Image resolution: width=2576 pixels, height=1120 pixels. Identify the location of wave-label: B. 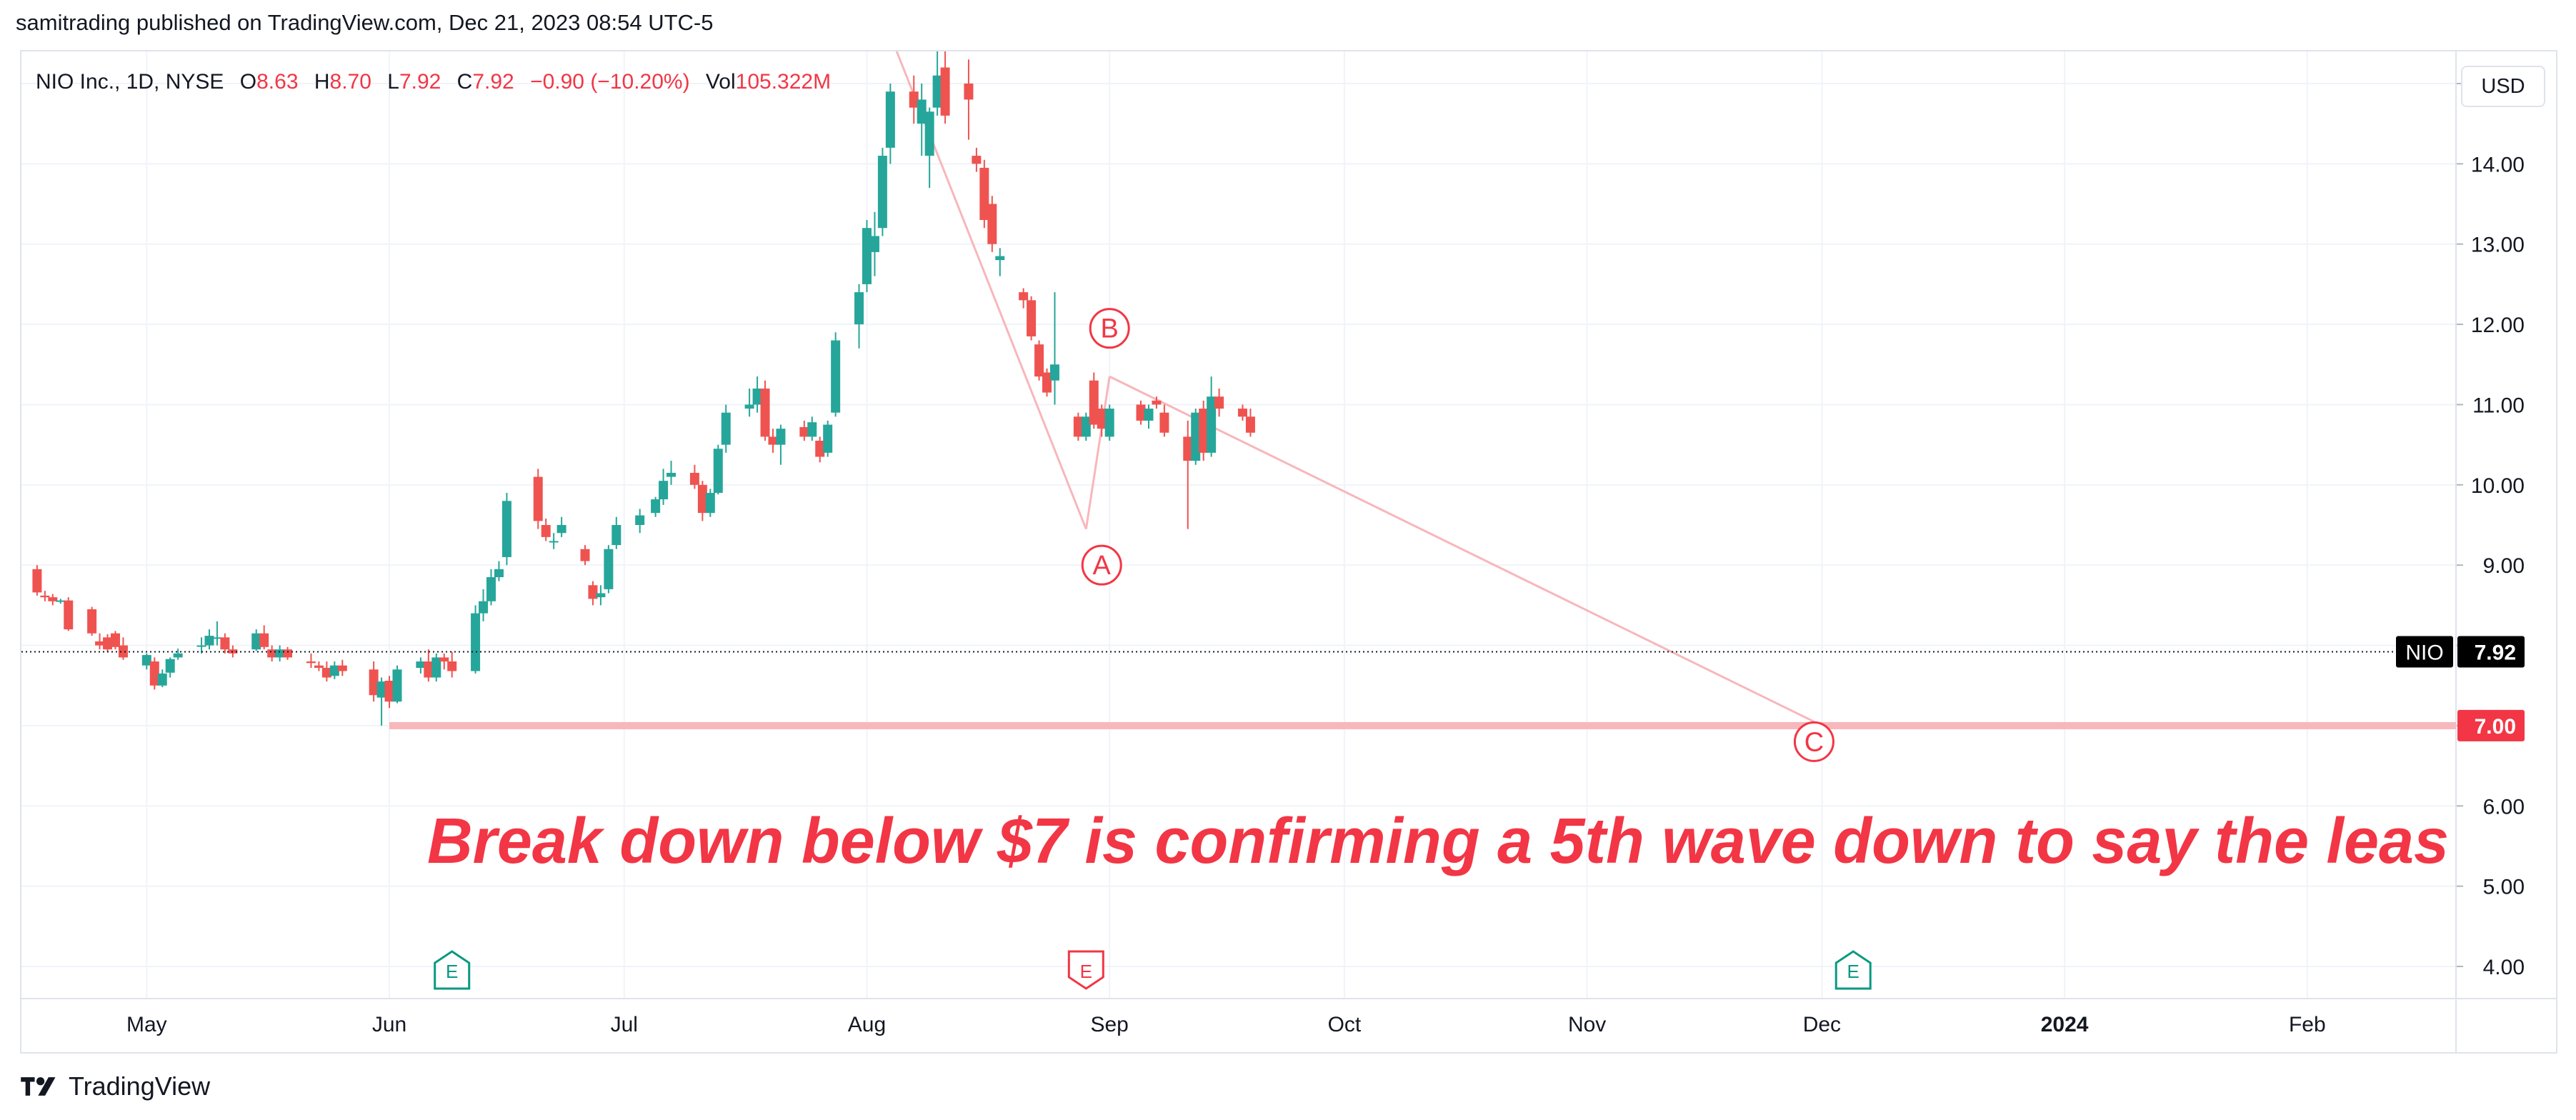
(1110, 329).